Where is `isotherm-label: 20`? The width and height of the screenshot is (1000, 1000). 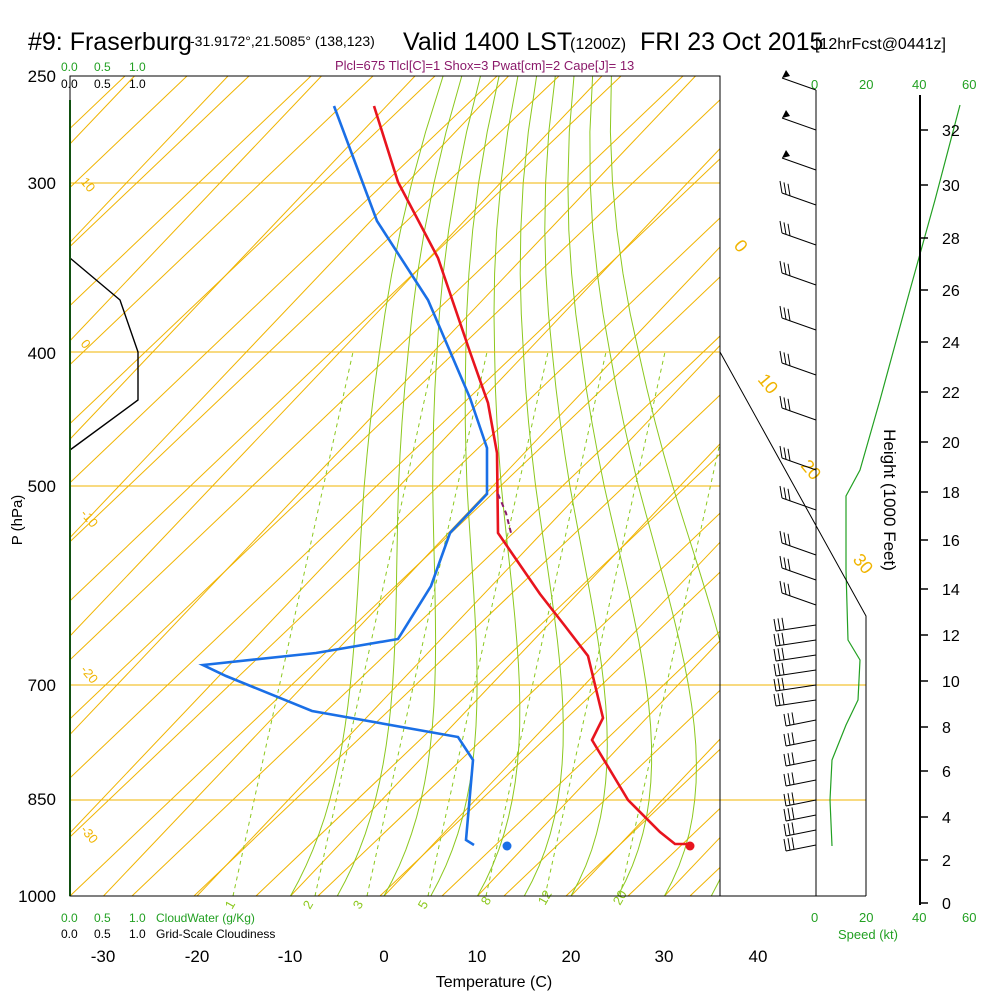
isotherm-label: 20 is located at coordinates (811, 470).